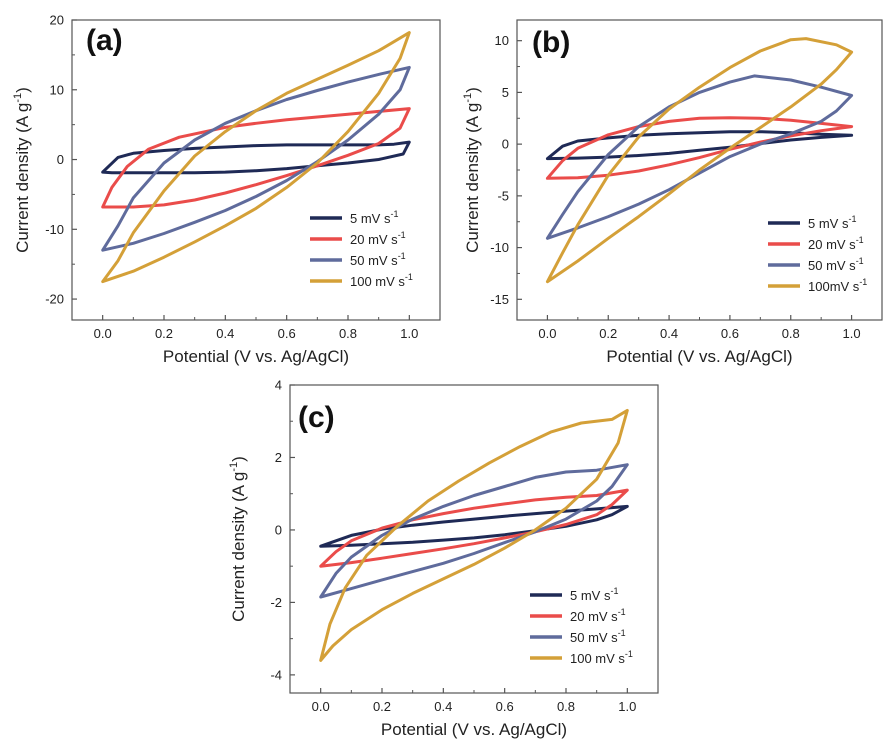 Image resolution: width=885 pixels, height=746 pixels. What do you see at coordinates (276, 674) in the screenshot?
I see `y-tick-label: -4` at bounding box center [276, 674].